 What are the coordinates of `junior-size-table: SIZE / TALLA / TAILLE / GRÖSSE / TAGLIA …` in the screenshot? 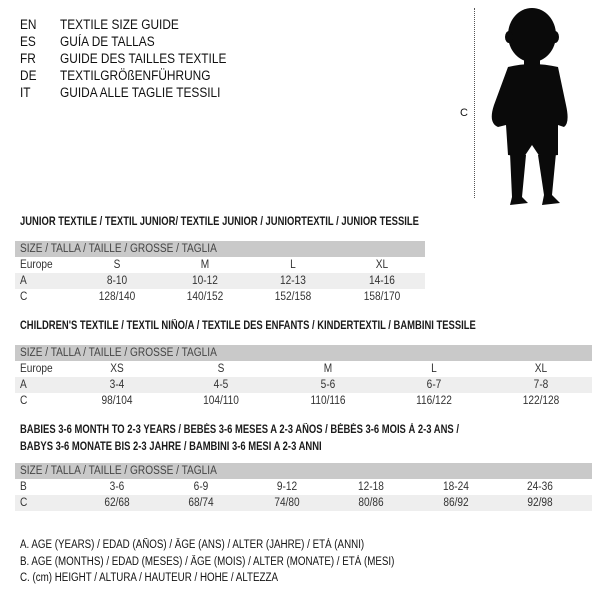 It's located at (220, 273).